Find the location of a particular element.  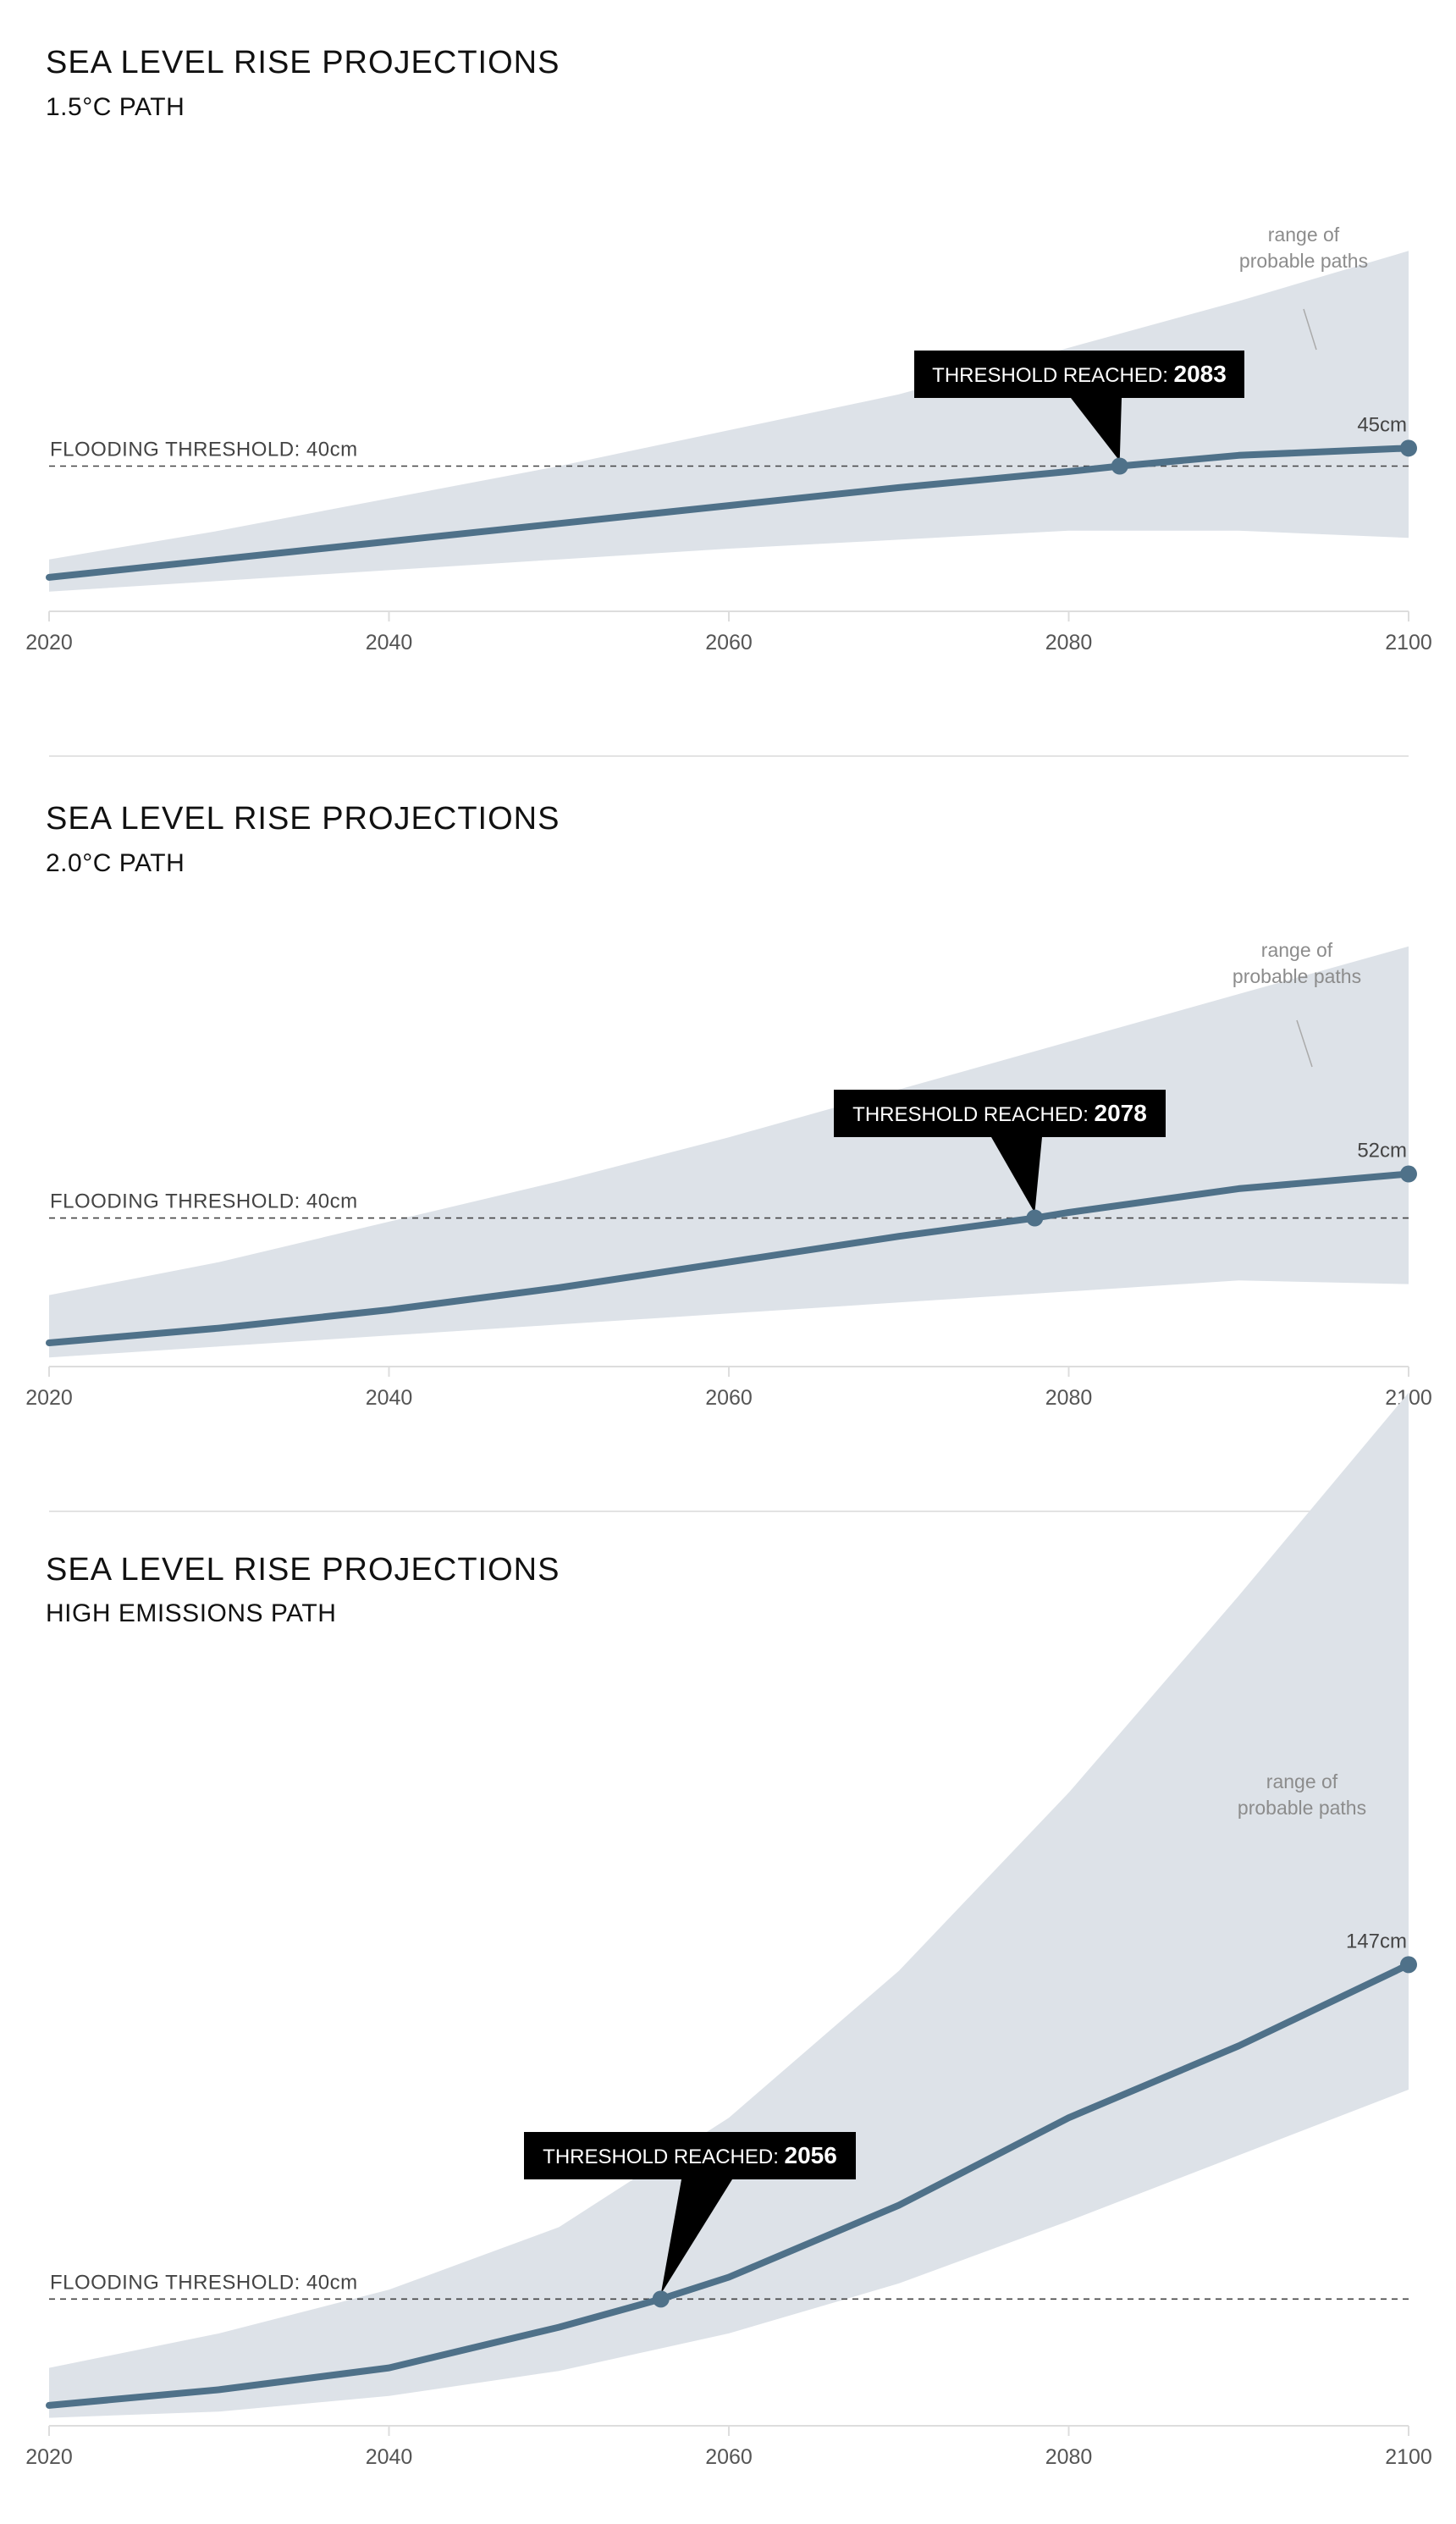

threshold-reached-text: THRESHOLD REACHED: 2056 is located at coordinates (690, 2155).